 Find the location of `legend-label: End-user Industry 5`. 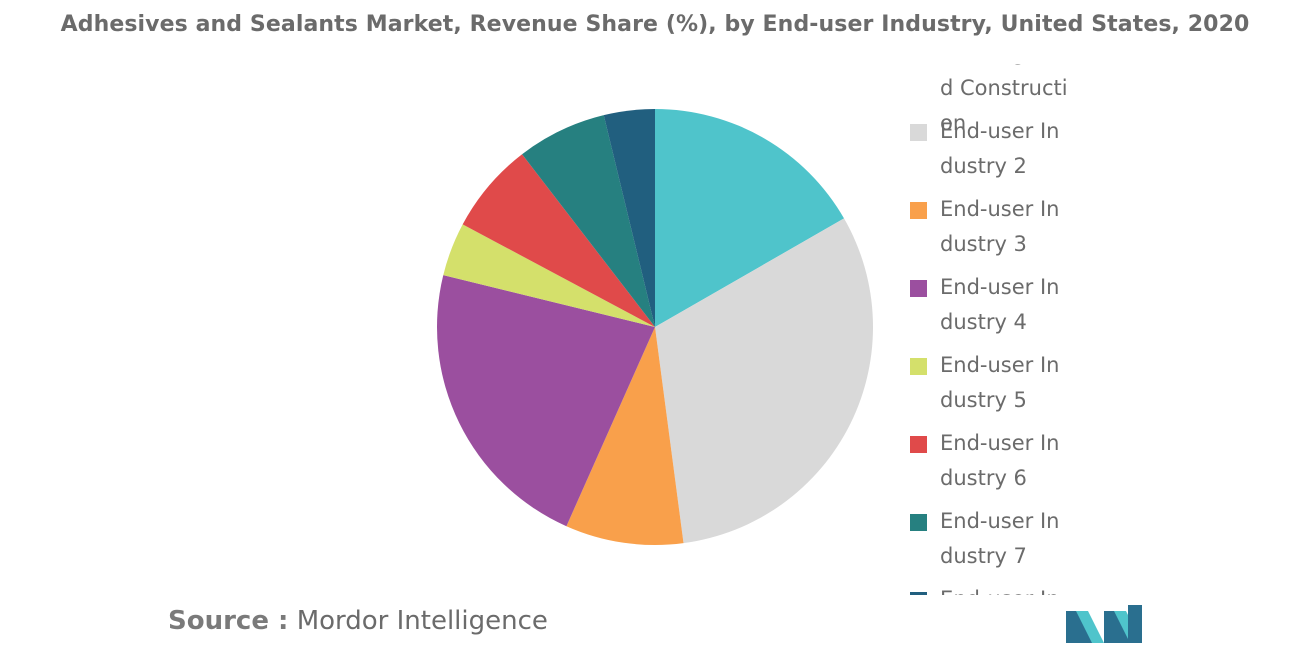

legend-label: End-user Industry 5 is located at coordinates (1000, 382).